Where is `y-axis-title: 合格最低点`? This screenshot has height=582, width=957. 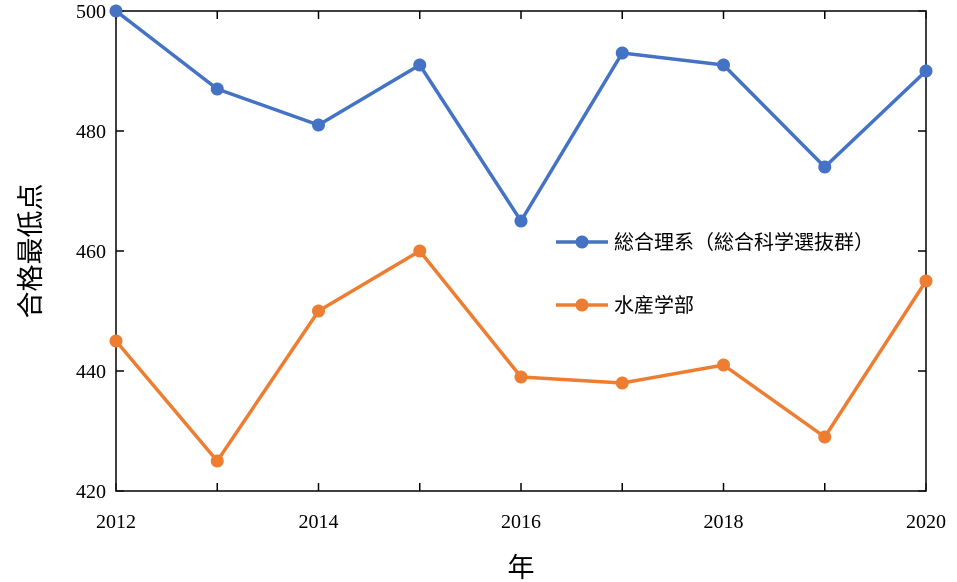
y-axis-title: 合格最低点 is located at coordinates (31, 251).